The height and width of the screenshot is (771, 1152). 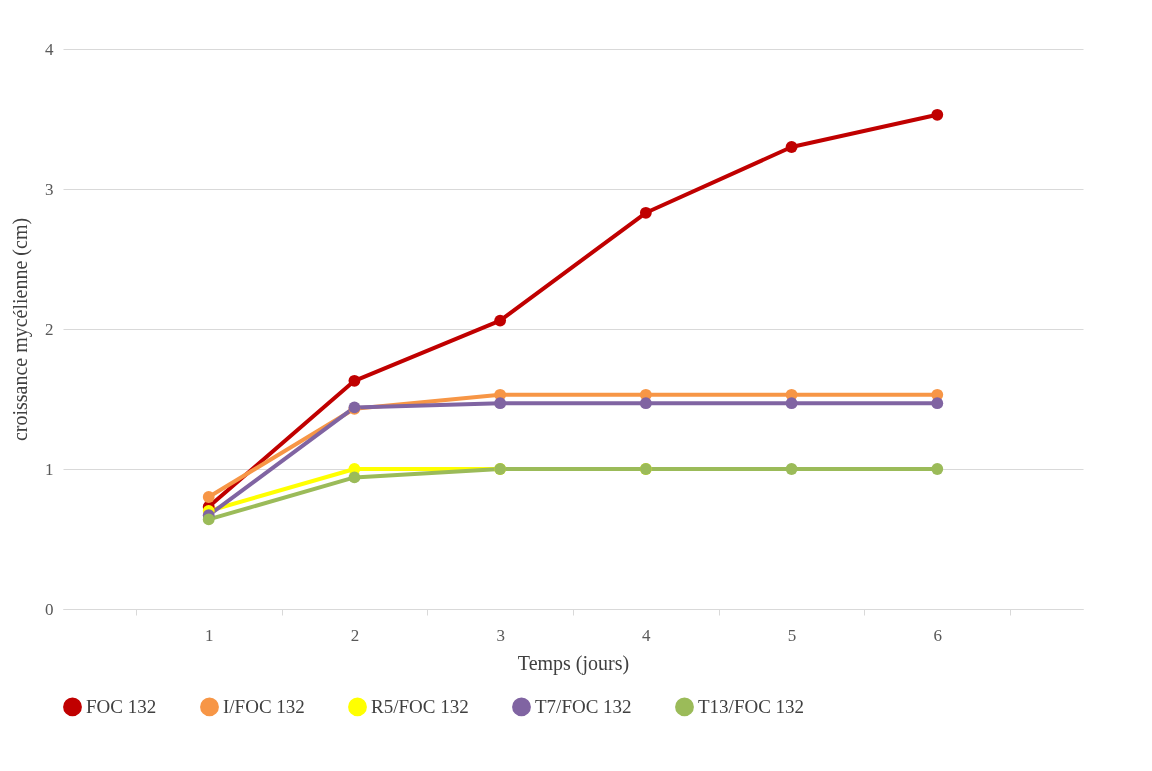 I want to click on x-tick-label: 1, so click(x=209, y=635).